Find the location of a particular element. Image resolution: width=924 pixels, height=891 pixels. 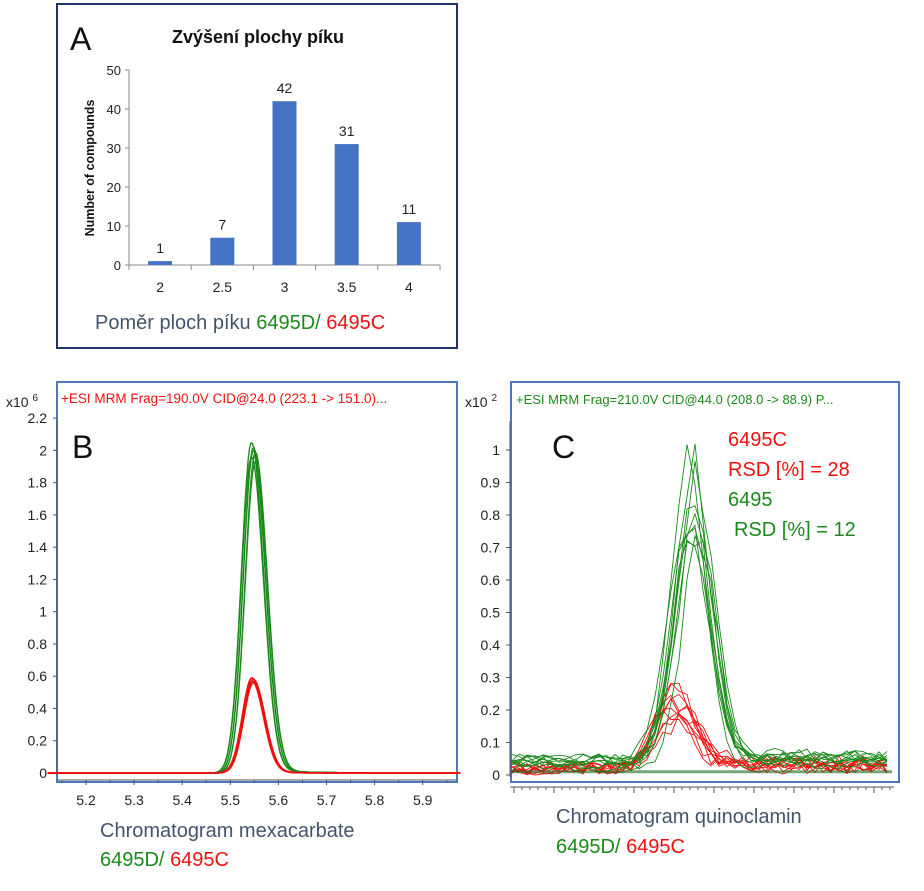

x-tick-label: 3.5 is located at coordinates (347, 287).